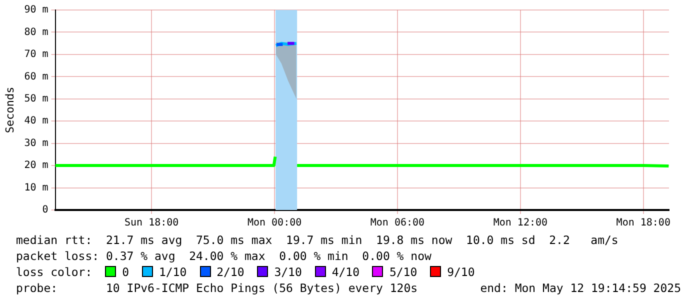  Describe the element at coordinates (580, 288) in the screenshot. I see `text: end: Mon May 12 19:14:59 2025` at that location.